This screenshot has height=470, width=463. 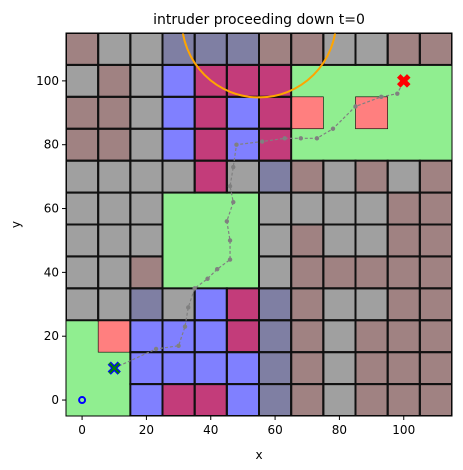 What do you see at coordinates (51, 209) in the screenshot?
I see `y-tick-label: 60` at bounding box center [51, 209].